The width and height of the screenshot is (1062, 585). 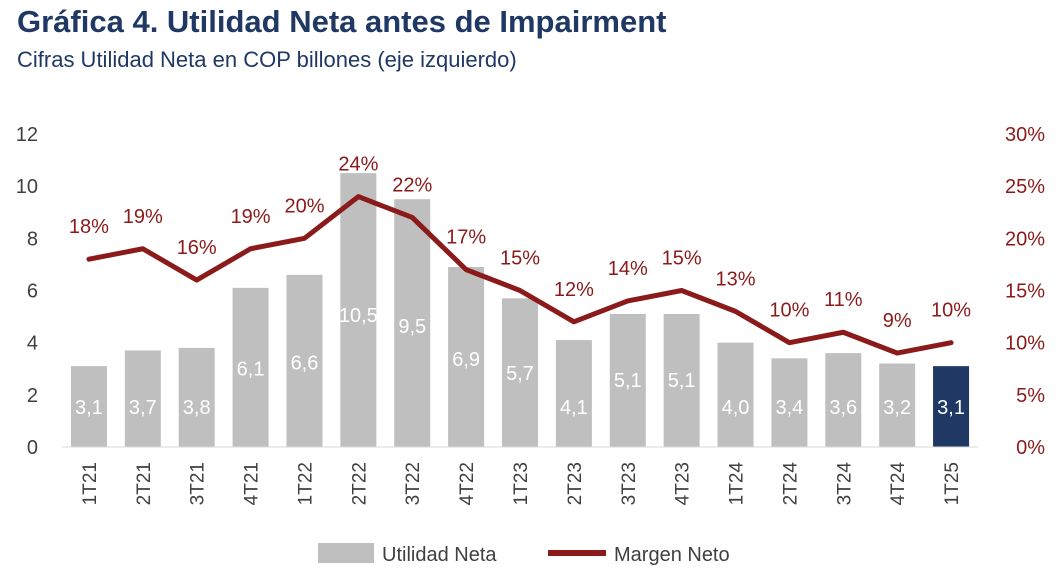 What do you see at coordinates (897, 408) in the screenshot?
I see `bar-value-label: 3,2` at bounding box center [897, 408].